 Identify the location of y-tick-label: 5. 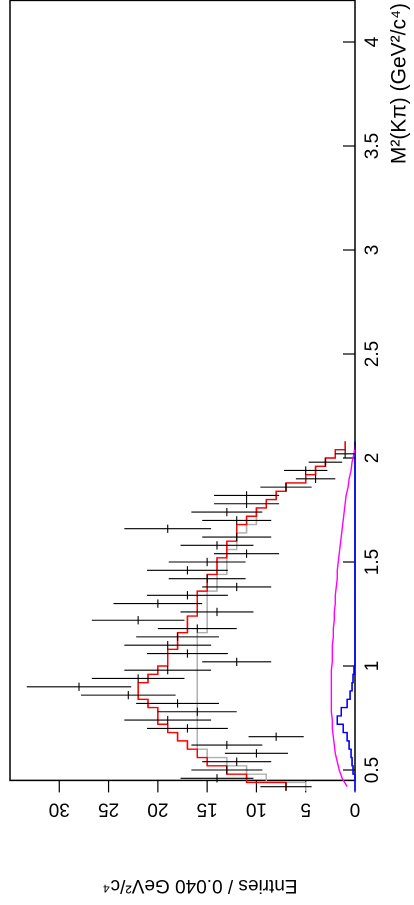
(305, 808).